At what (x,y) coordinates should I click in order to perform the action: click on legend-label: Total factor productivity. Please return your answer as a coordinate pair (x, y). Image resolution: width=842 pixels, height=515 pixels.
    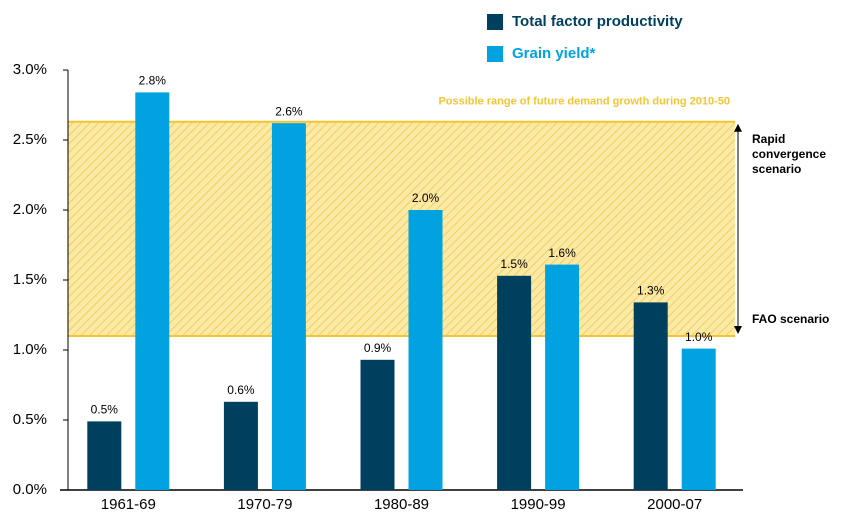
    Looking at the image, I should click on (597, 21).